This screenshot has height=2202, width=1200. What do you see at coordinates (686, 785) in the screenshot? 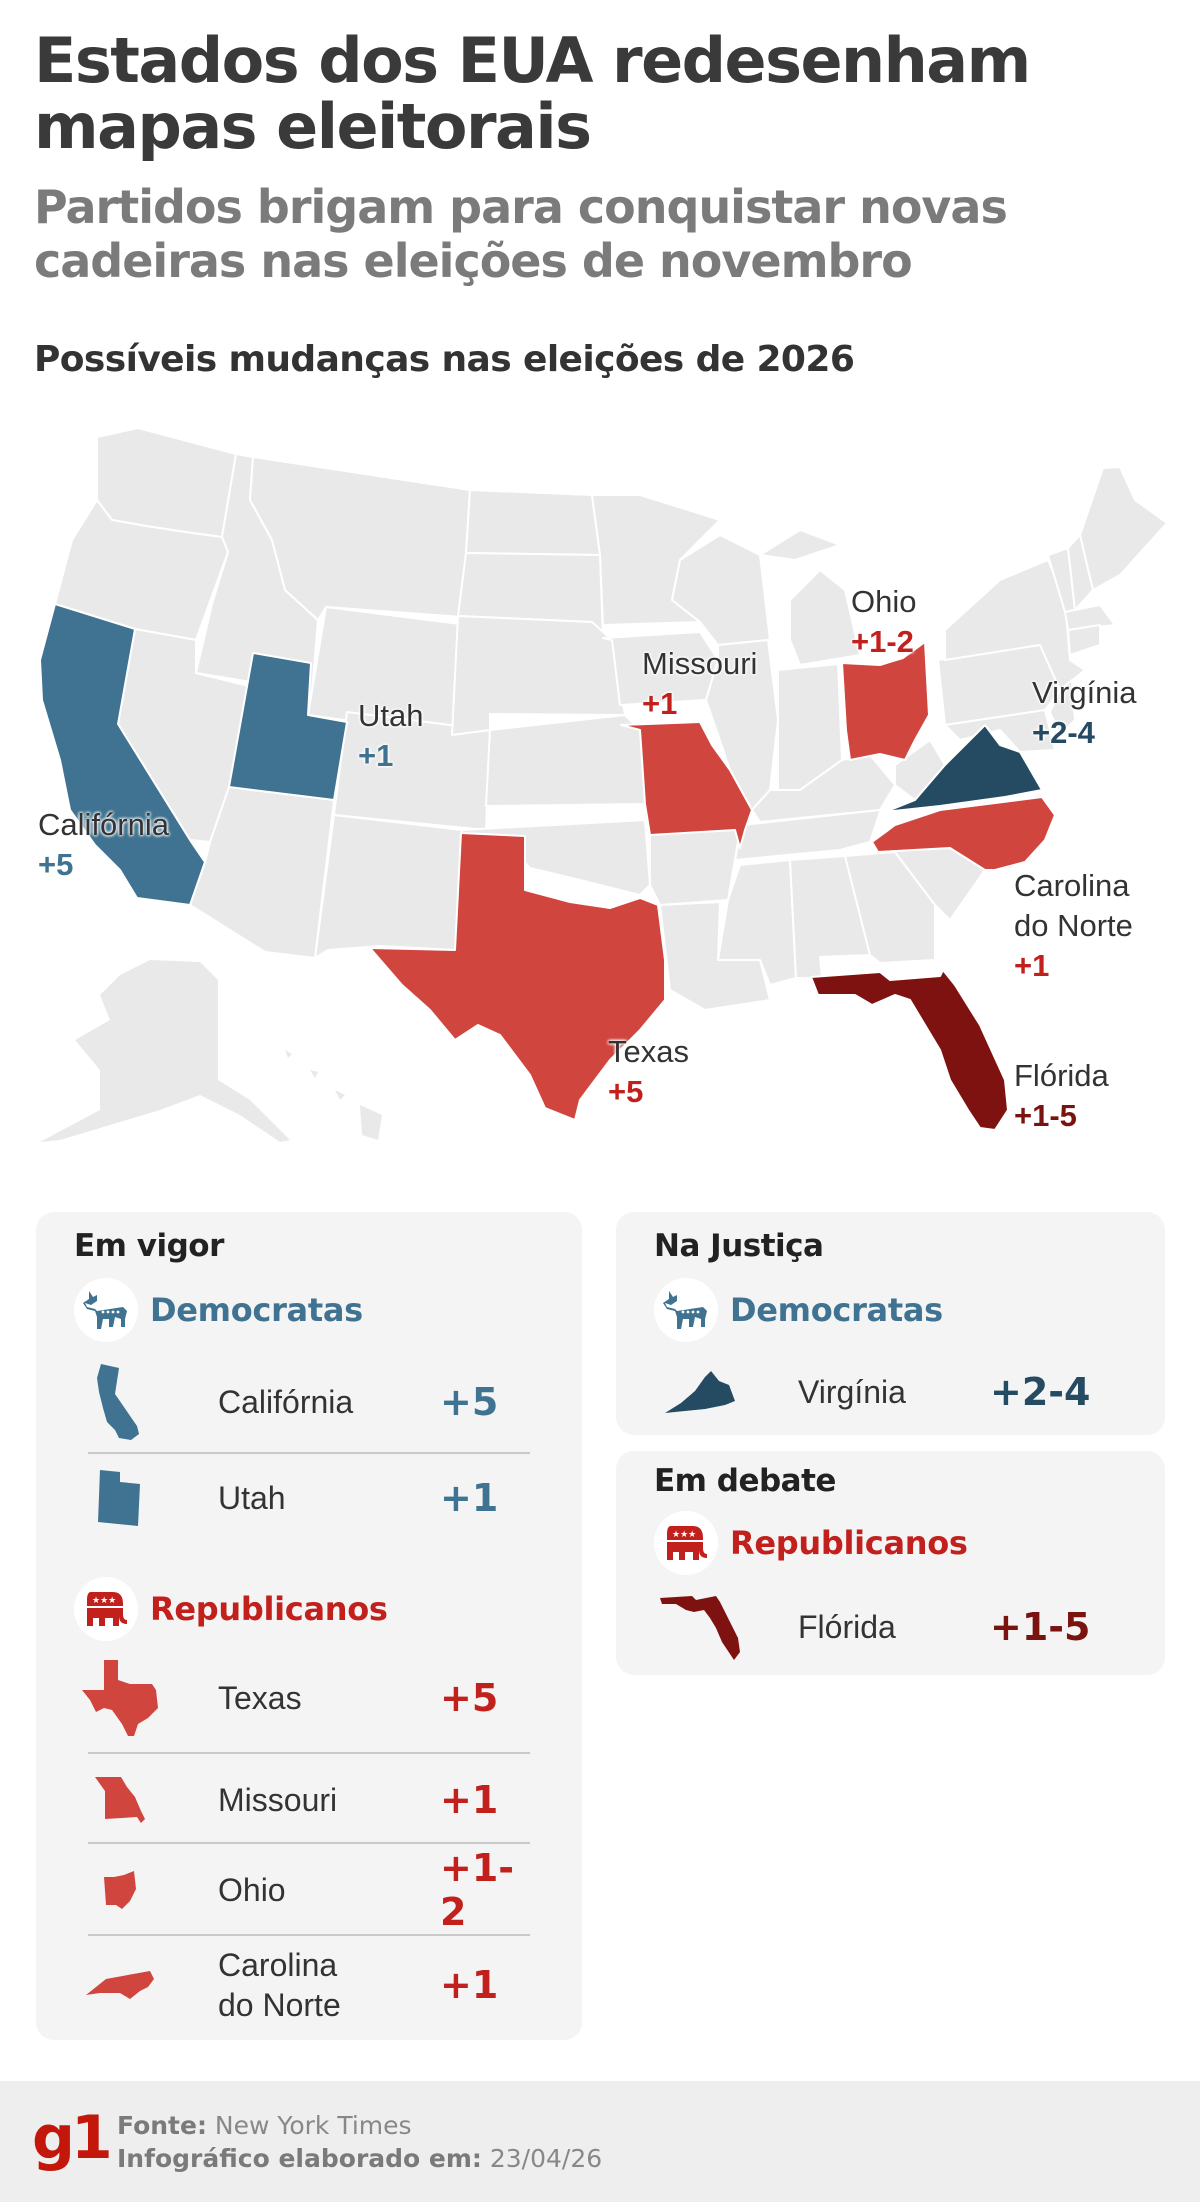
I see `state-missouri` at bounding box center [686, 785].